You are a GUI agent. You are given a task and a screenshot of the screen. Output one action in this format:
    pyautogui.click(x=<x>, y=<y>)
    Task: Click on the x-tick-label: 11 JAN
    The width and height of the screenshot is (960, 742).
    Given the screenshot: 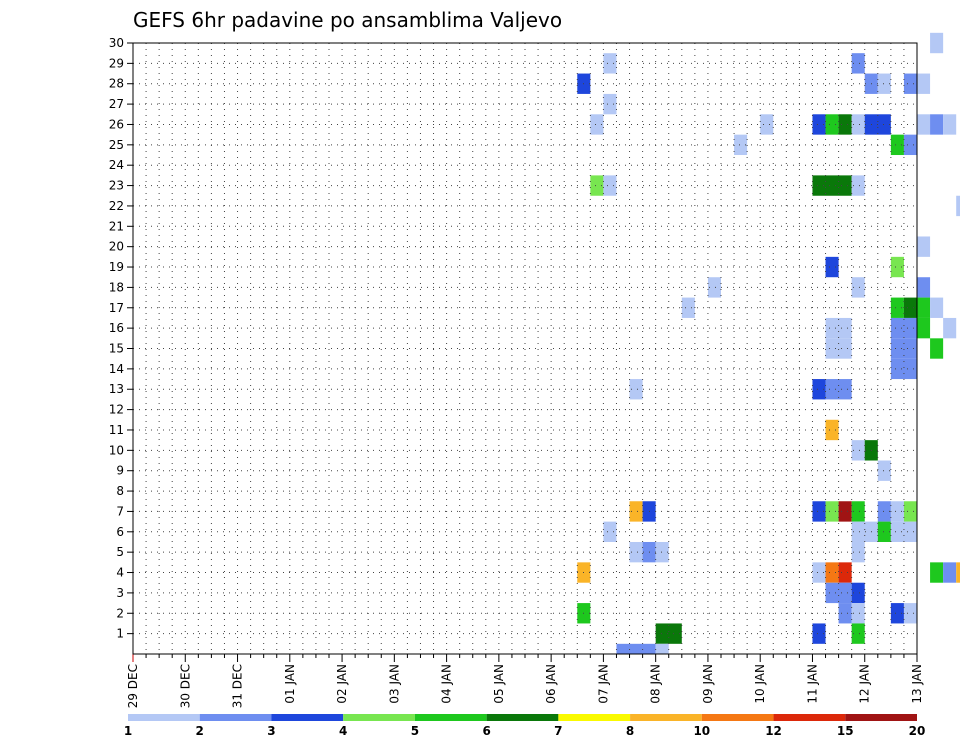 What is the action you would take?
    pyautogui.click(x=812, y=684)
    